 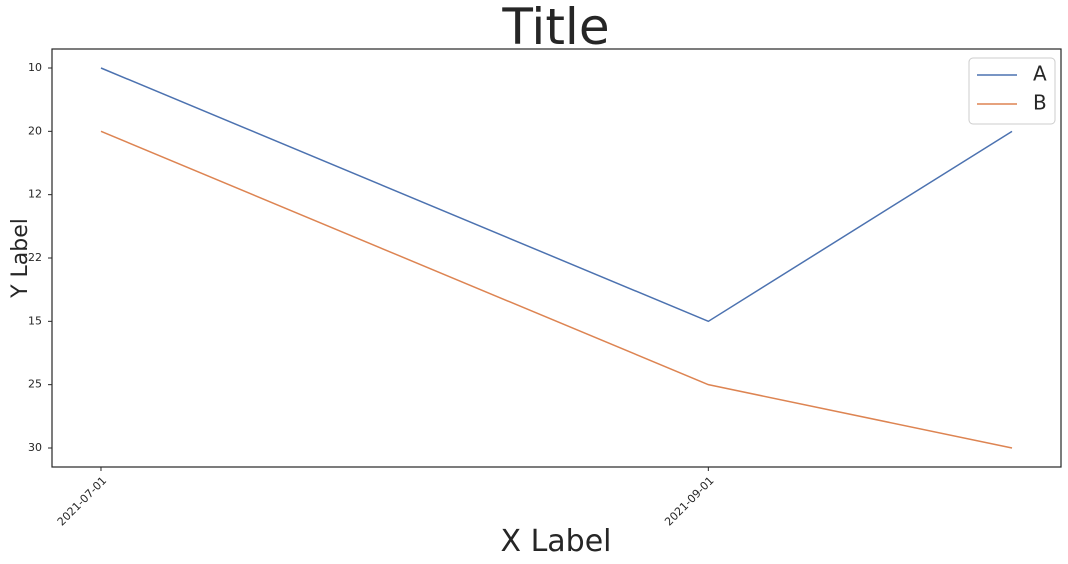 I want to click on y-tick-label: 20, so click(x=35, y=130).